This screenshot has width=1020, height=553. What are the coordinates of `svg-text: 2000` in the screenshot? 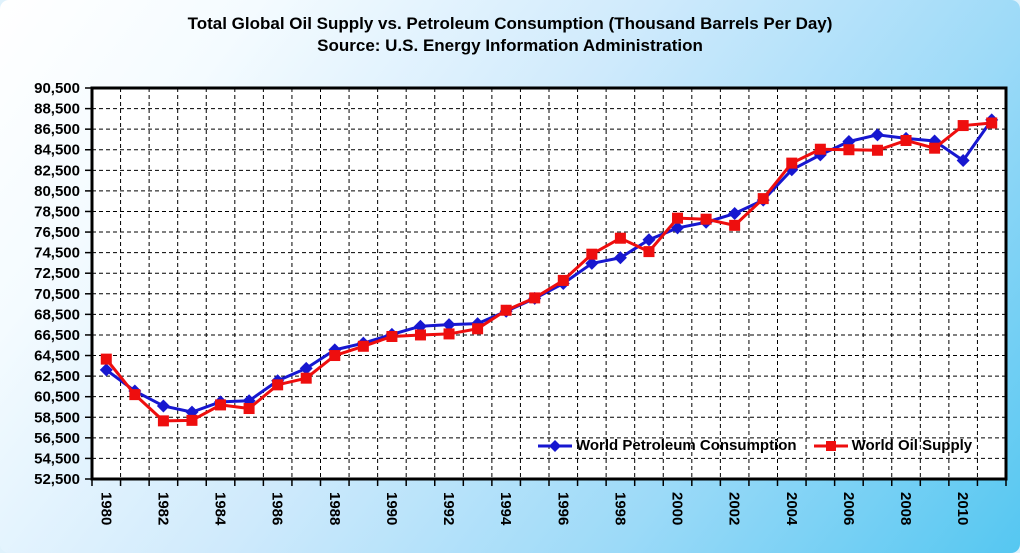 It's located at (677, 508).